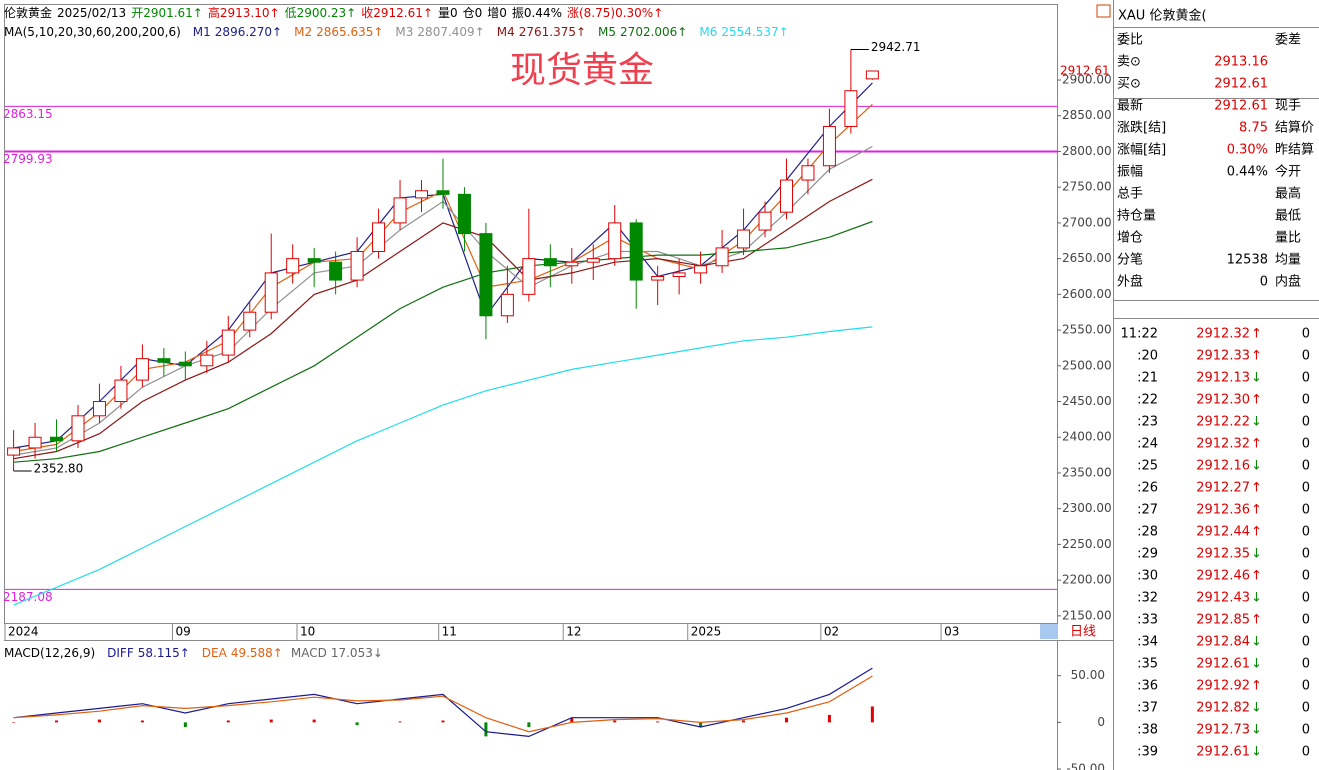 The image size is (1319, 770). I want to click on quote-label: 增仓, so click(1130, 238).